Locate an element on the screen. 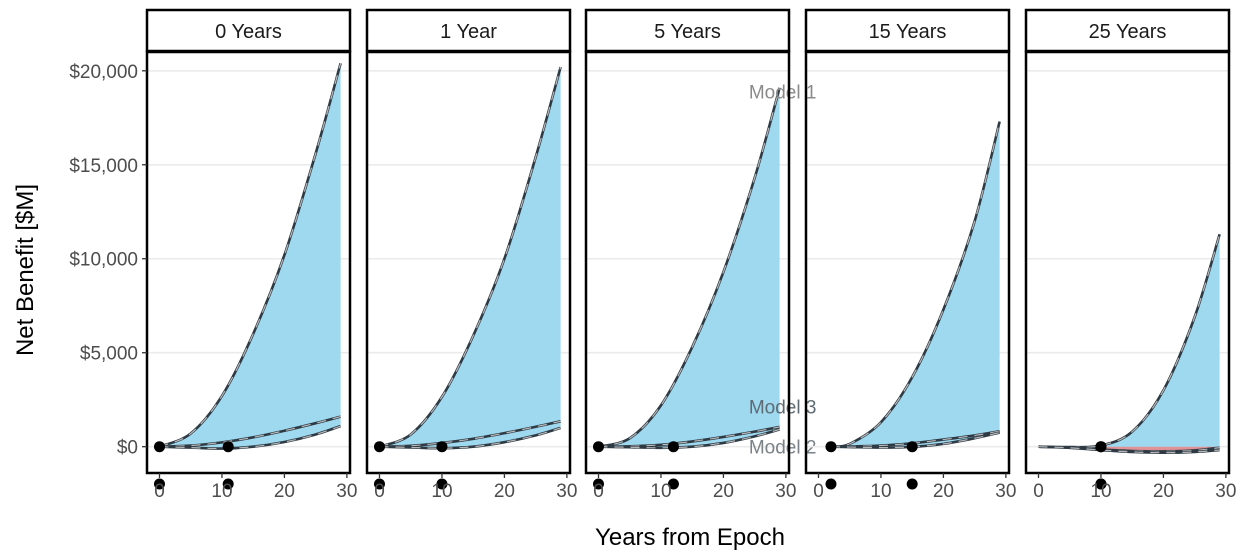 The width and height of the screenshot is (1249, 554). panel-3: 15 Years 0 10 20 30 is located at coordinates (911, 256).